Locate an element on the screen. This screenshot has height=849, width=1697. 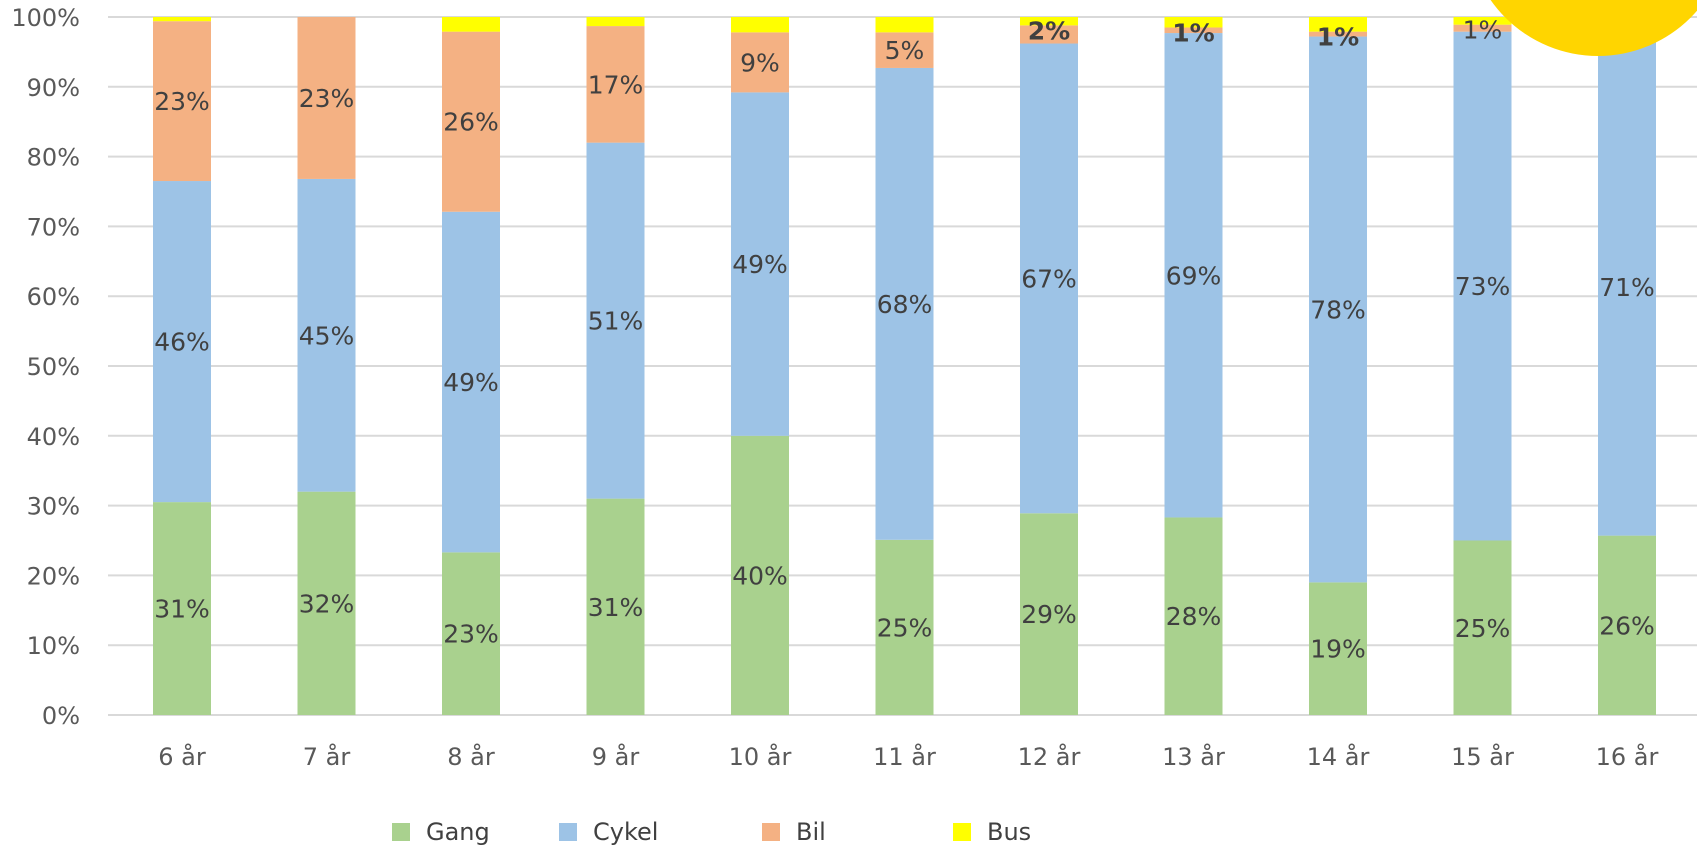
data-label: 40% is located at coordinates (760, 575).